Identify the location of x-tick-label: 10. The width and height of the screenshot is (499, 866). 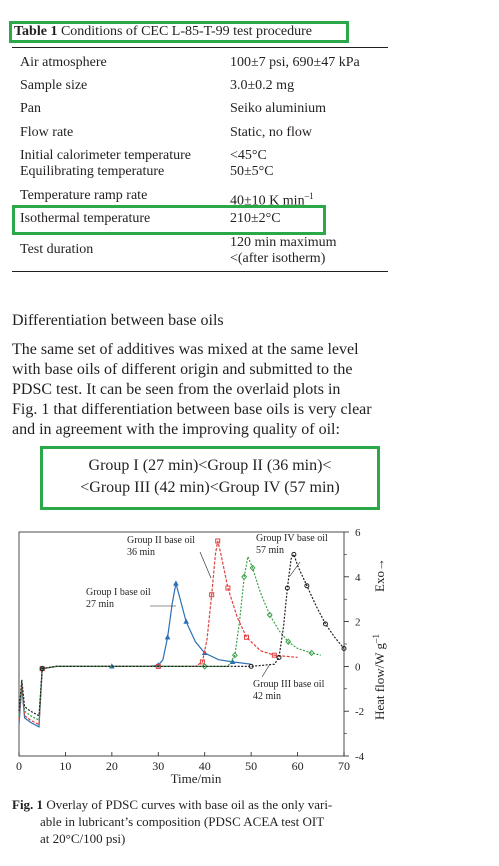
(65, 766).